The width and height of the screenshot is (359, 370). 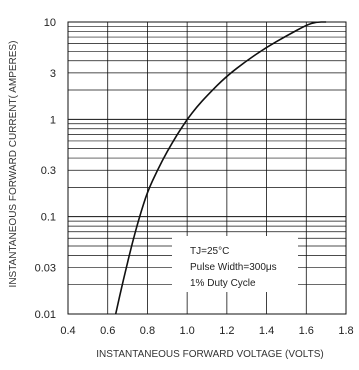 I want to click on y-tick-labels: 0.01 0.03 0.1 0.3 1 3 10, so click(x=45, y=169).